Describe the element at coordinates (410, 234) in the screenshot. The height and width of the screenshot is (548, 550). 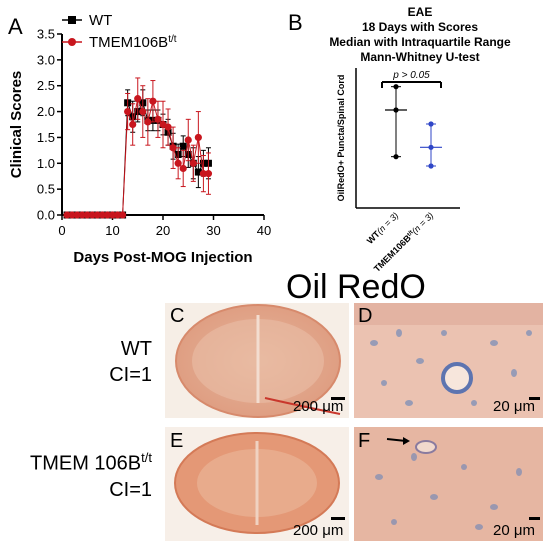
I see `category-label-sup: t/t` at that location.